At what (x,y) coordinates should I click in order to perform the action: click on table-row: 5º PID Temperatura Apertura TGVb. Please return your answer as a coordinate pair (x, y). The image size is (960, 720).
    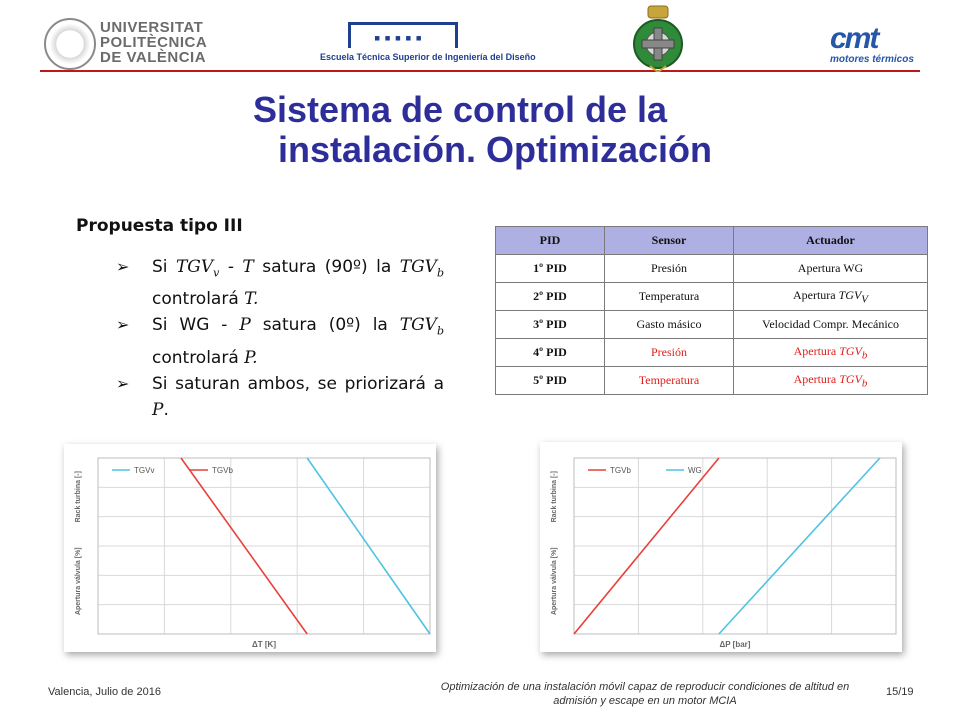
    Looking at the image, I should click on (711, 380).